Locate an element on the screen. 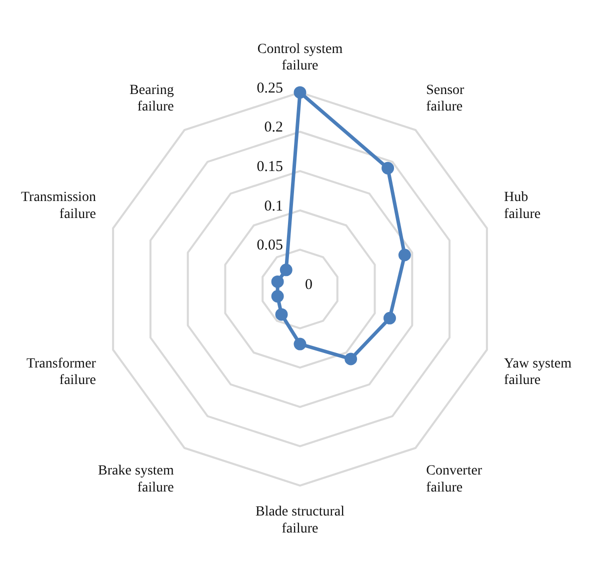  spoke-label: Bearing failure is located at coordinates (152, 98).